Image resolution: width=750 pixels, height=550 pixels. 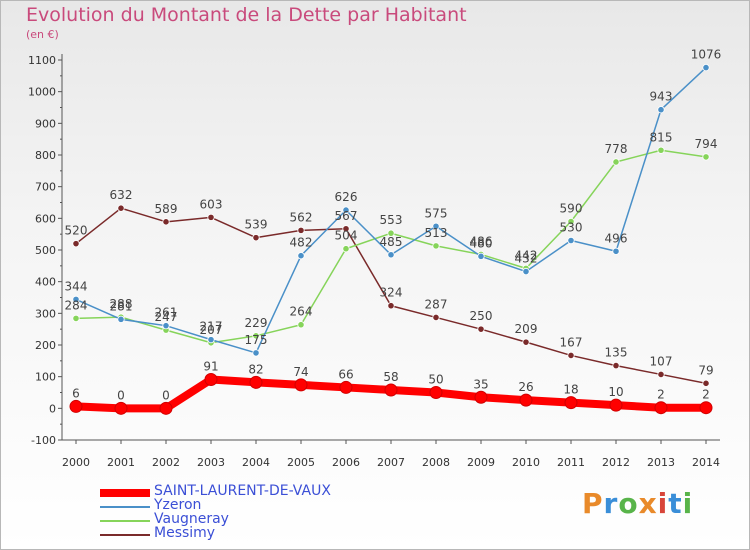 I want to click on legend-label: Messimy, so click(x=185, y=533).